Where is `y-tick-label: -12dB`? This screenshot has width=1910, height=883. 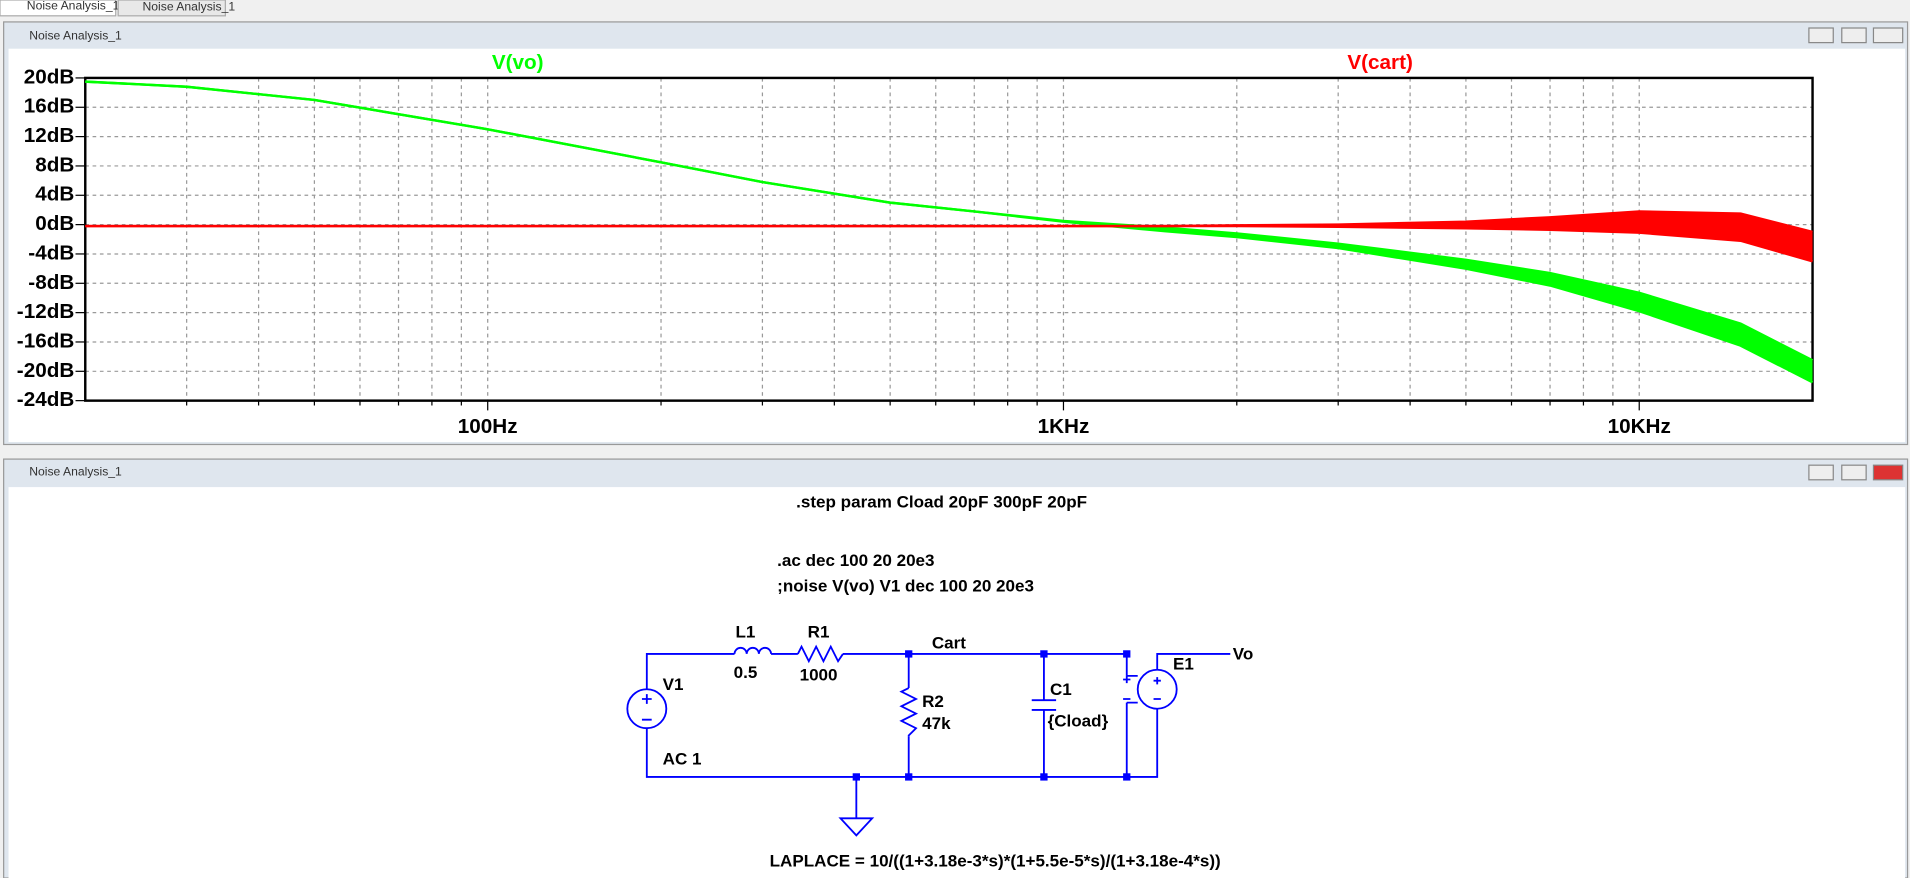
y-tick-label: -12dB is located at coordinates (45, 311).